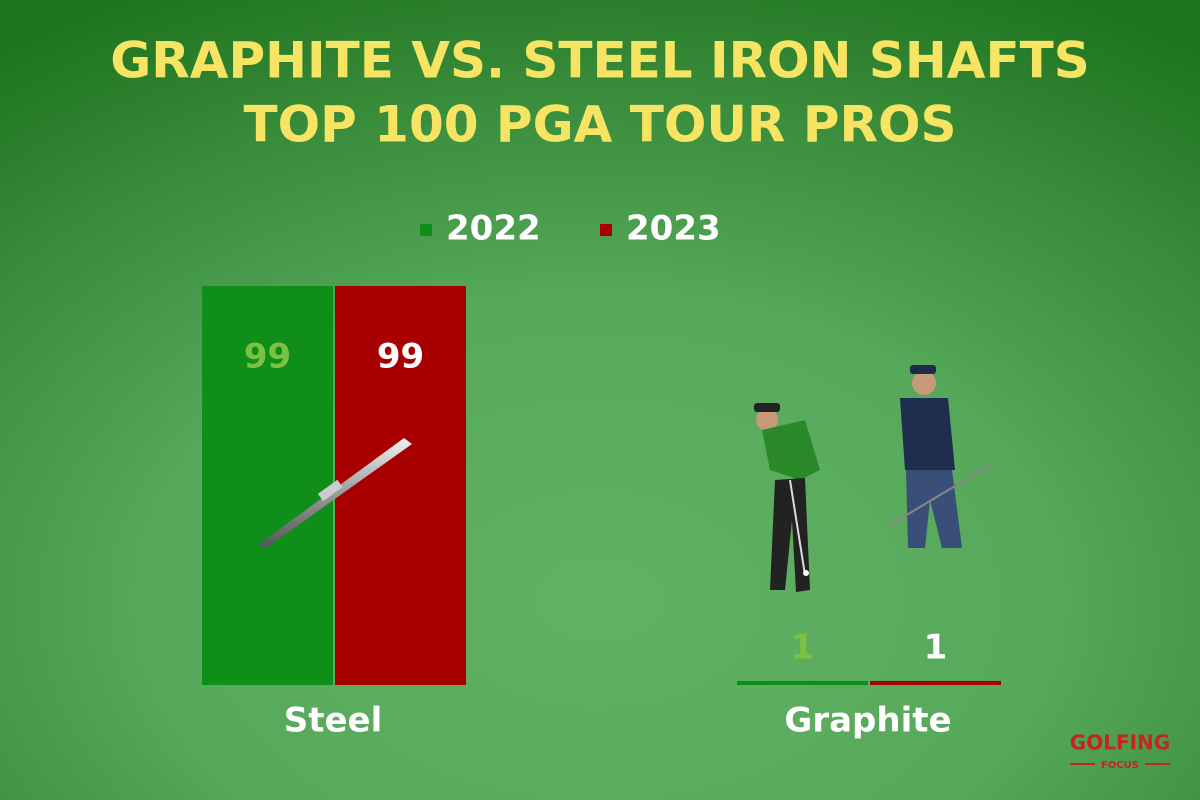  I want to click on chart-title: GRAPHITE VS. STEEL IRON SHAFTS, so click(600, 61).